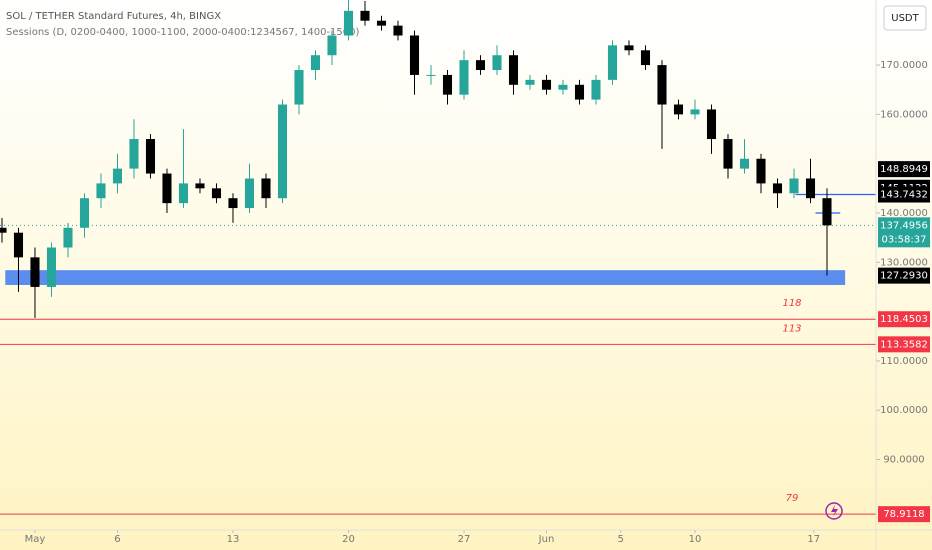  Describe the element at coordinates (695, 539) in the screenshot. I see `x-tick-label: 10` at that location.